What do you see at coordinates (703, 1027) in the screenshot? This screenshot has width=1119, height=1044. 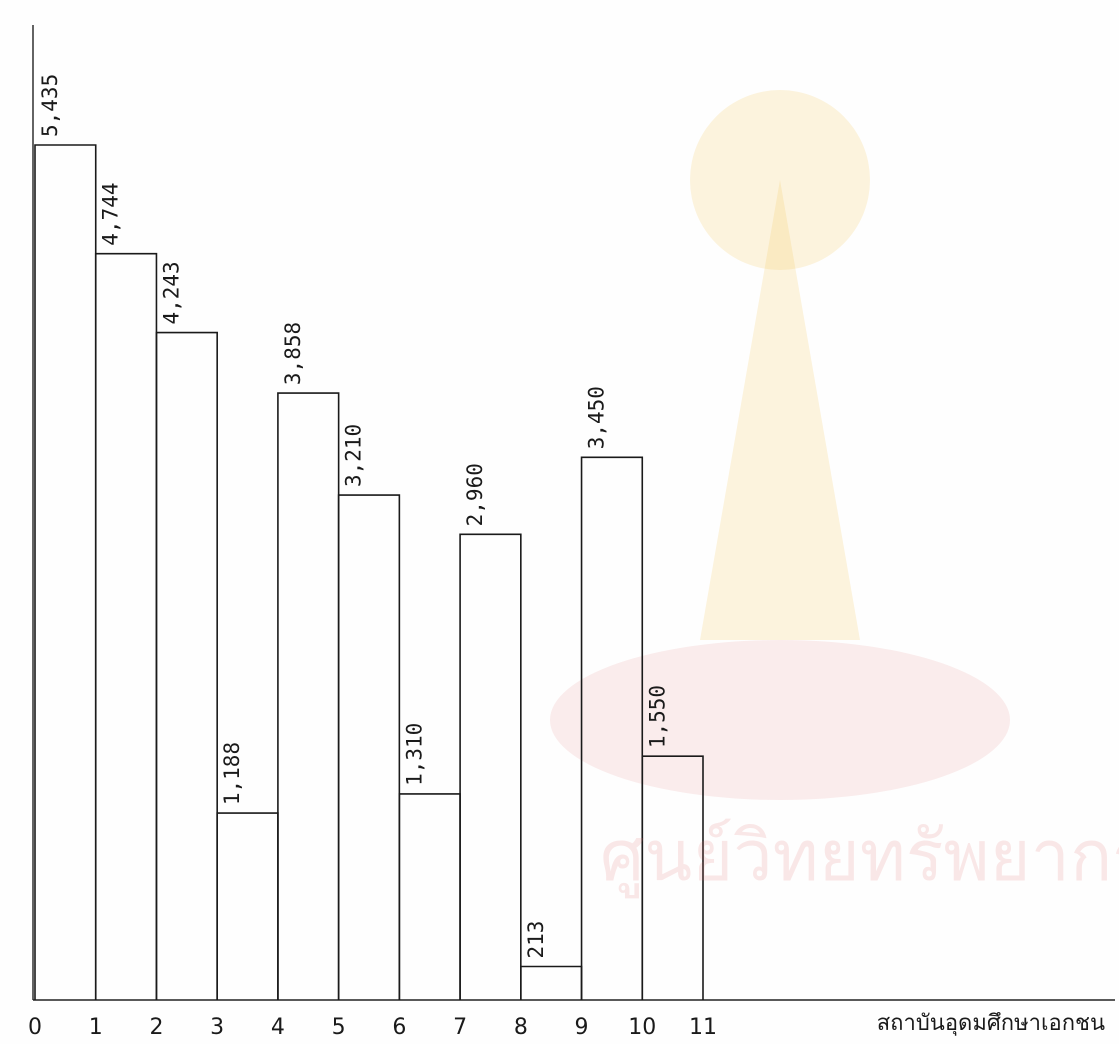 I see `x-tick-11: 11` at bounding box center [703, 1027].